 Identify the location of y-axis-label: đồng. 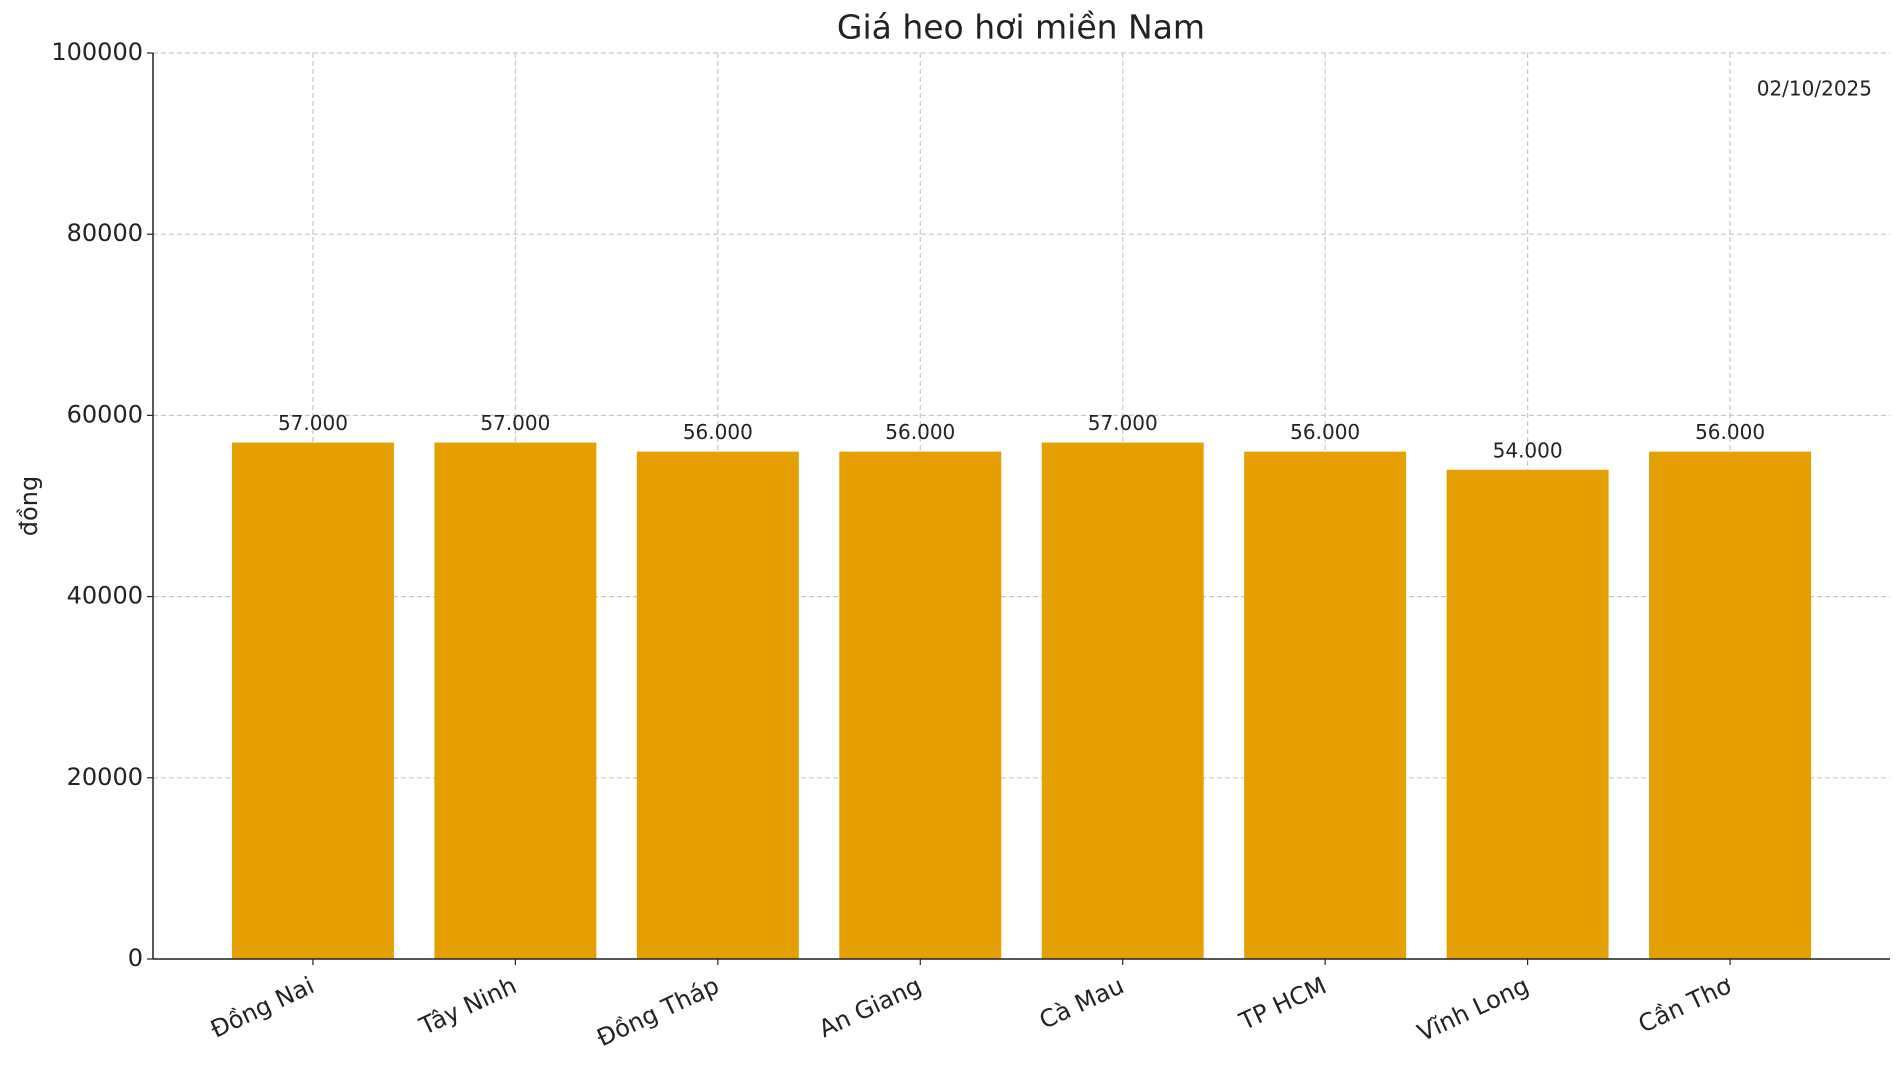
(29, 506).